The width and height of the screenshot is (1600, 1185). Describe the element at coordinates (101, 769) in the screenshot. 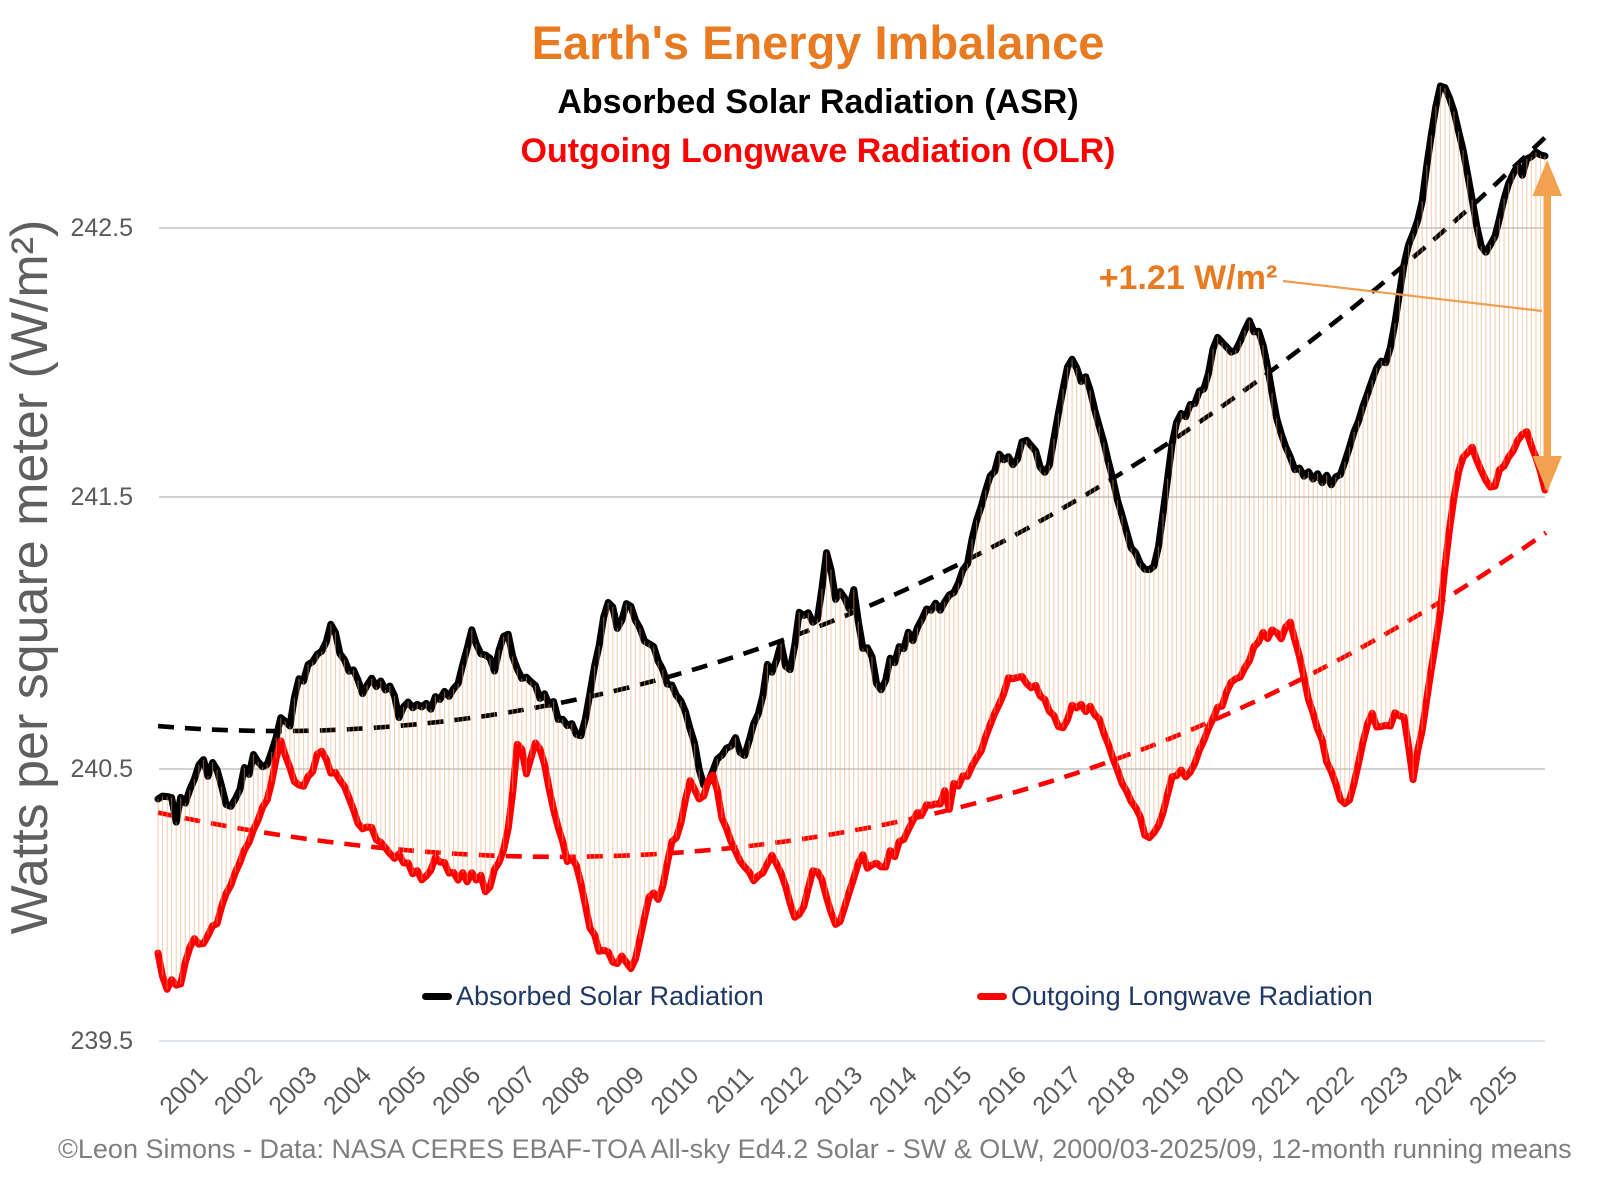

I see `svg-text: 240.5` at that location.